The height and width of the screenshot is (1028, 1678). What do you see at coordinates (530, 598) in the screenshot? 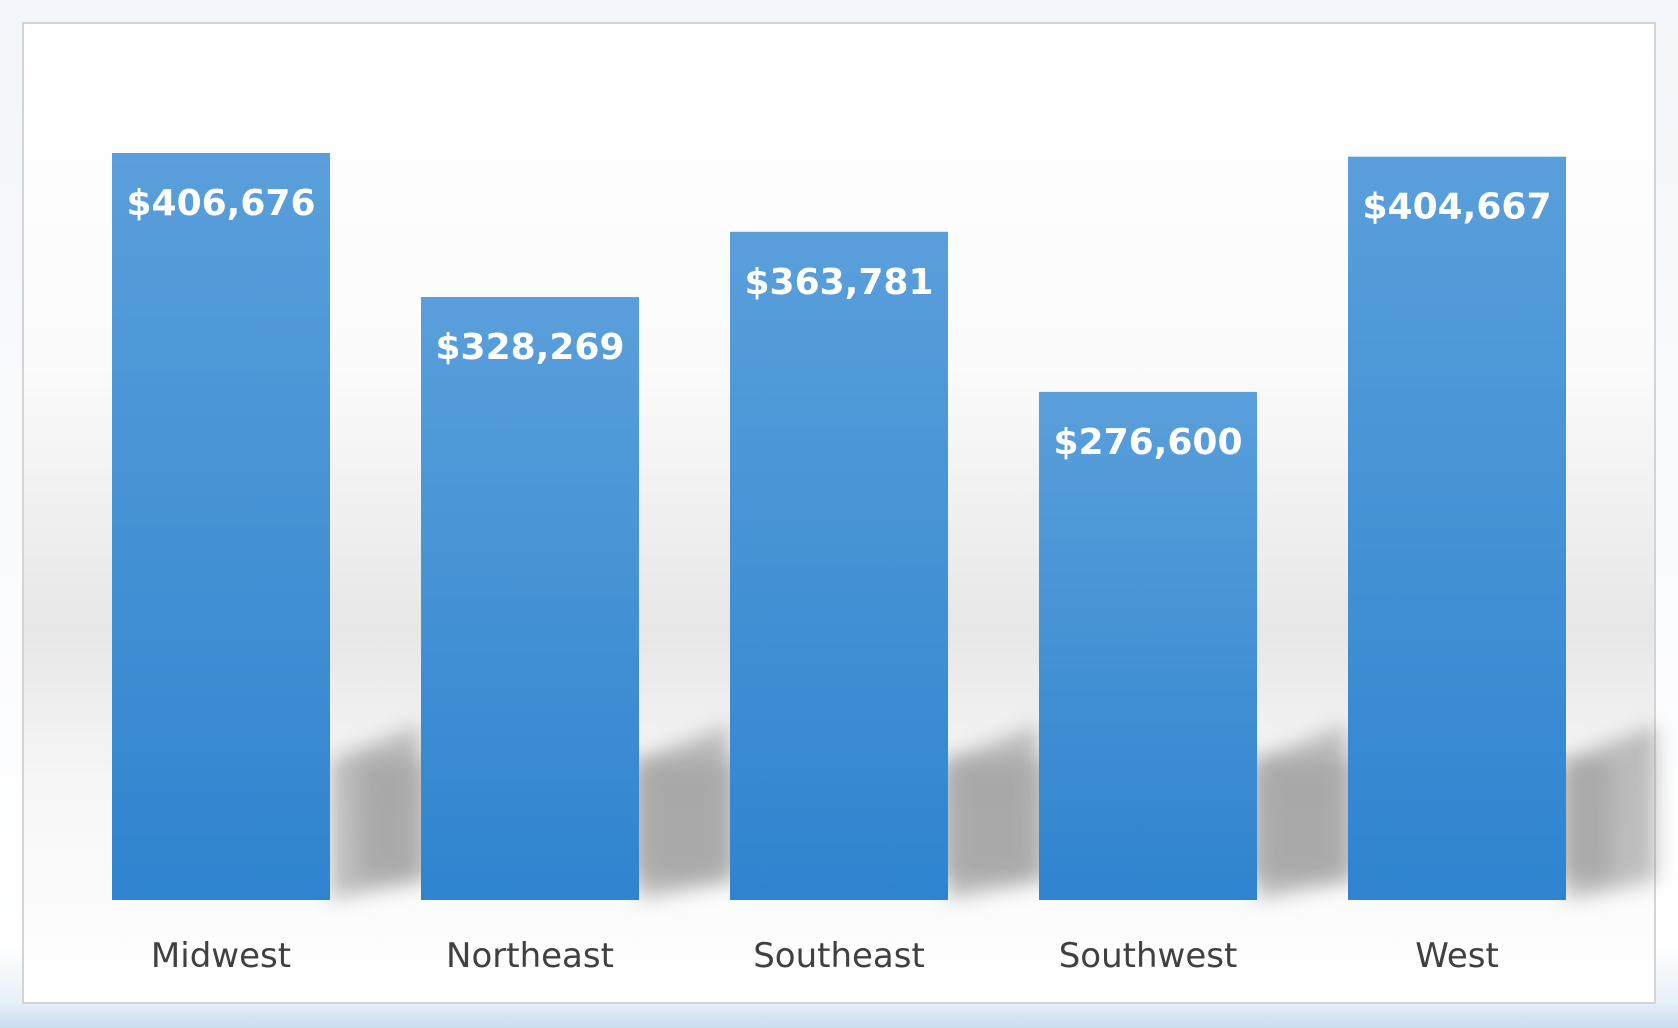
I see `bar-northeast` at bounding box center [530, 598].